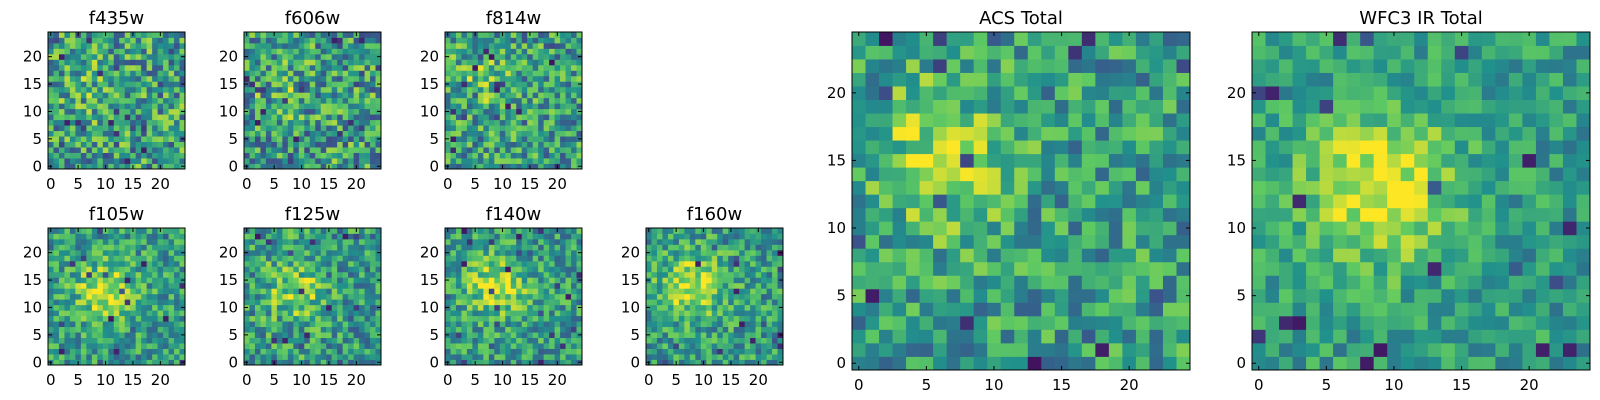 This screenshot has width=1600, height=400. Describe the element at coordinates (233, 335) in the screenshot. I see `y-tick-label: 5` at that location.